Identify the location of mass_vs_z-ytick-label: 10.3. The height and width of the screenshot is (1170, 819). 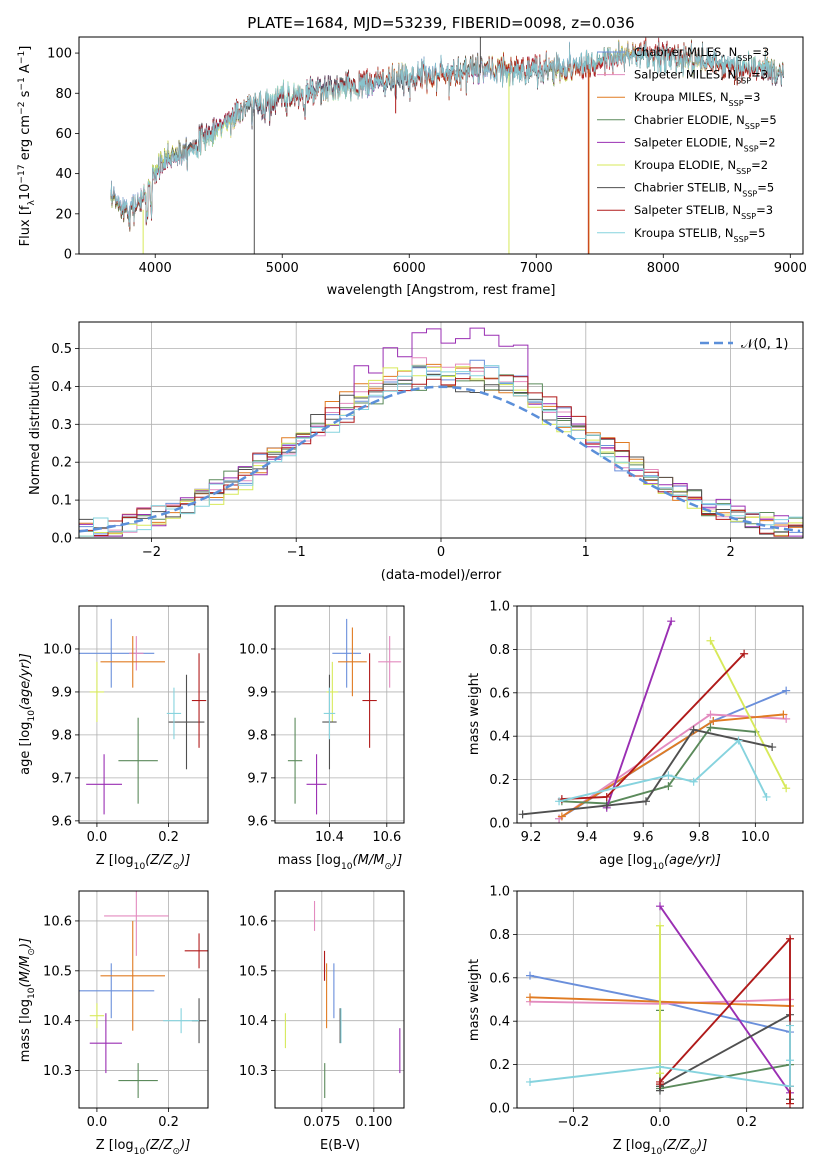
(57, 1071).